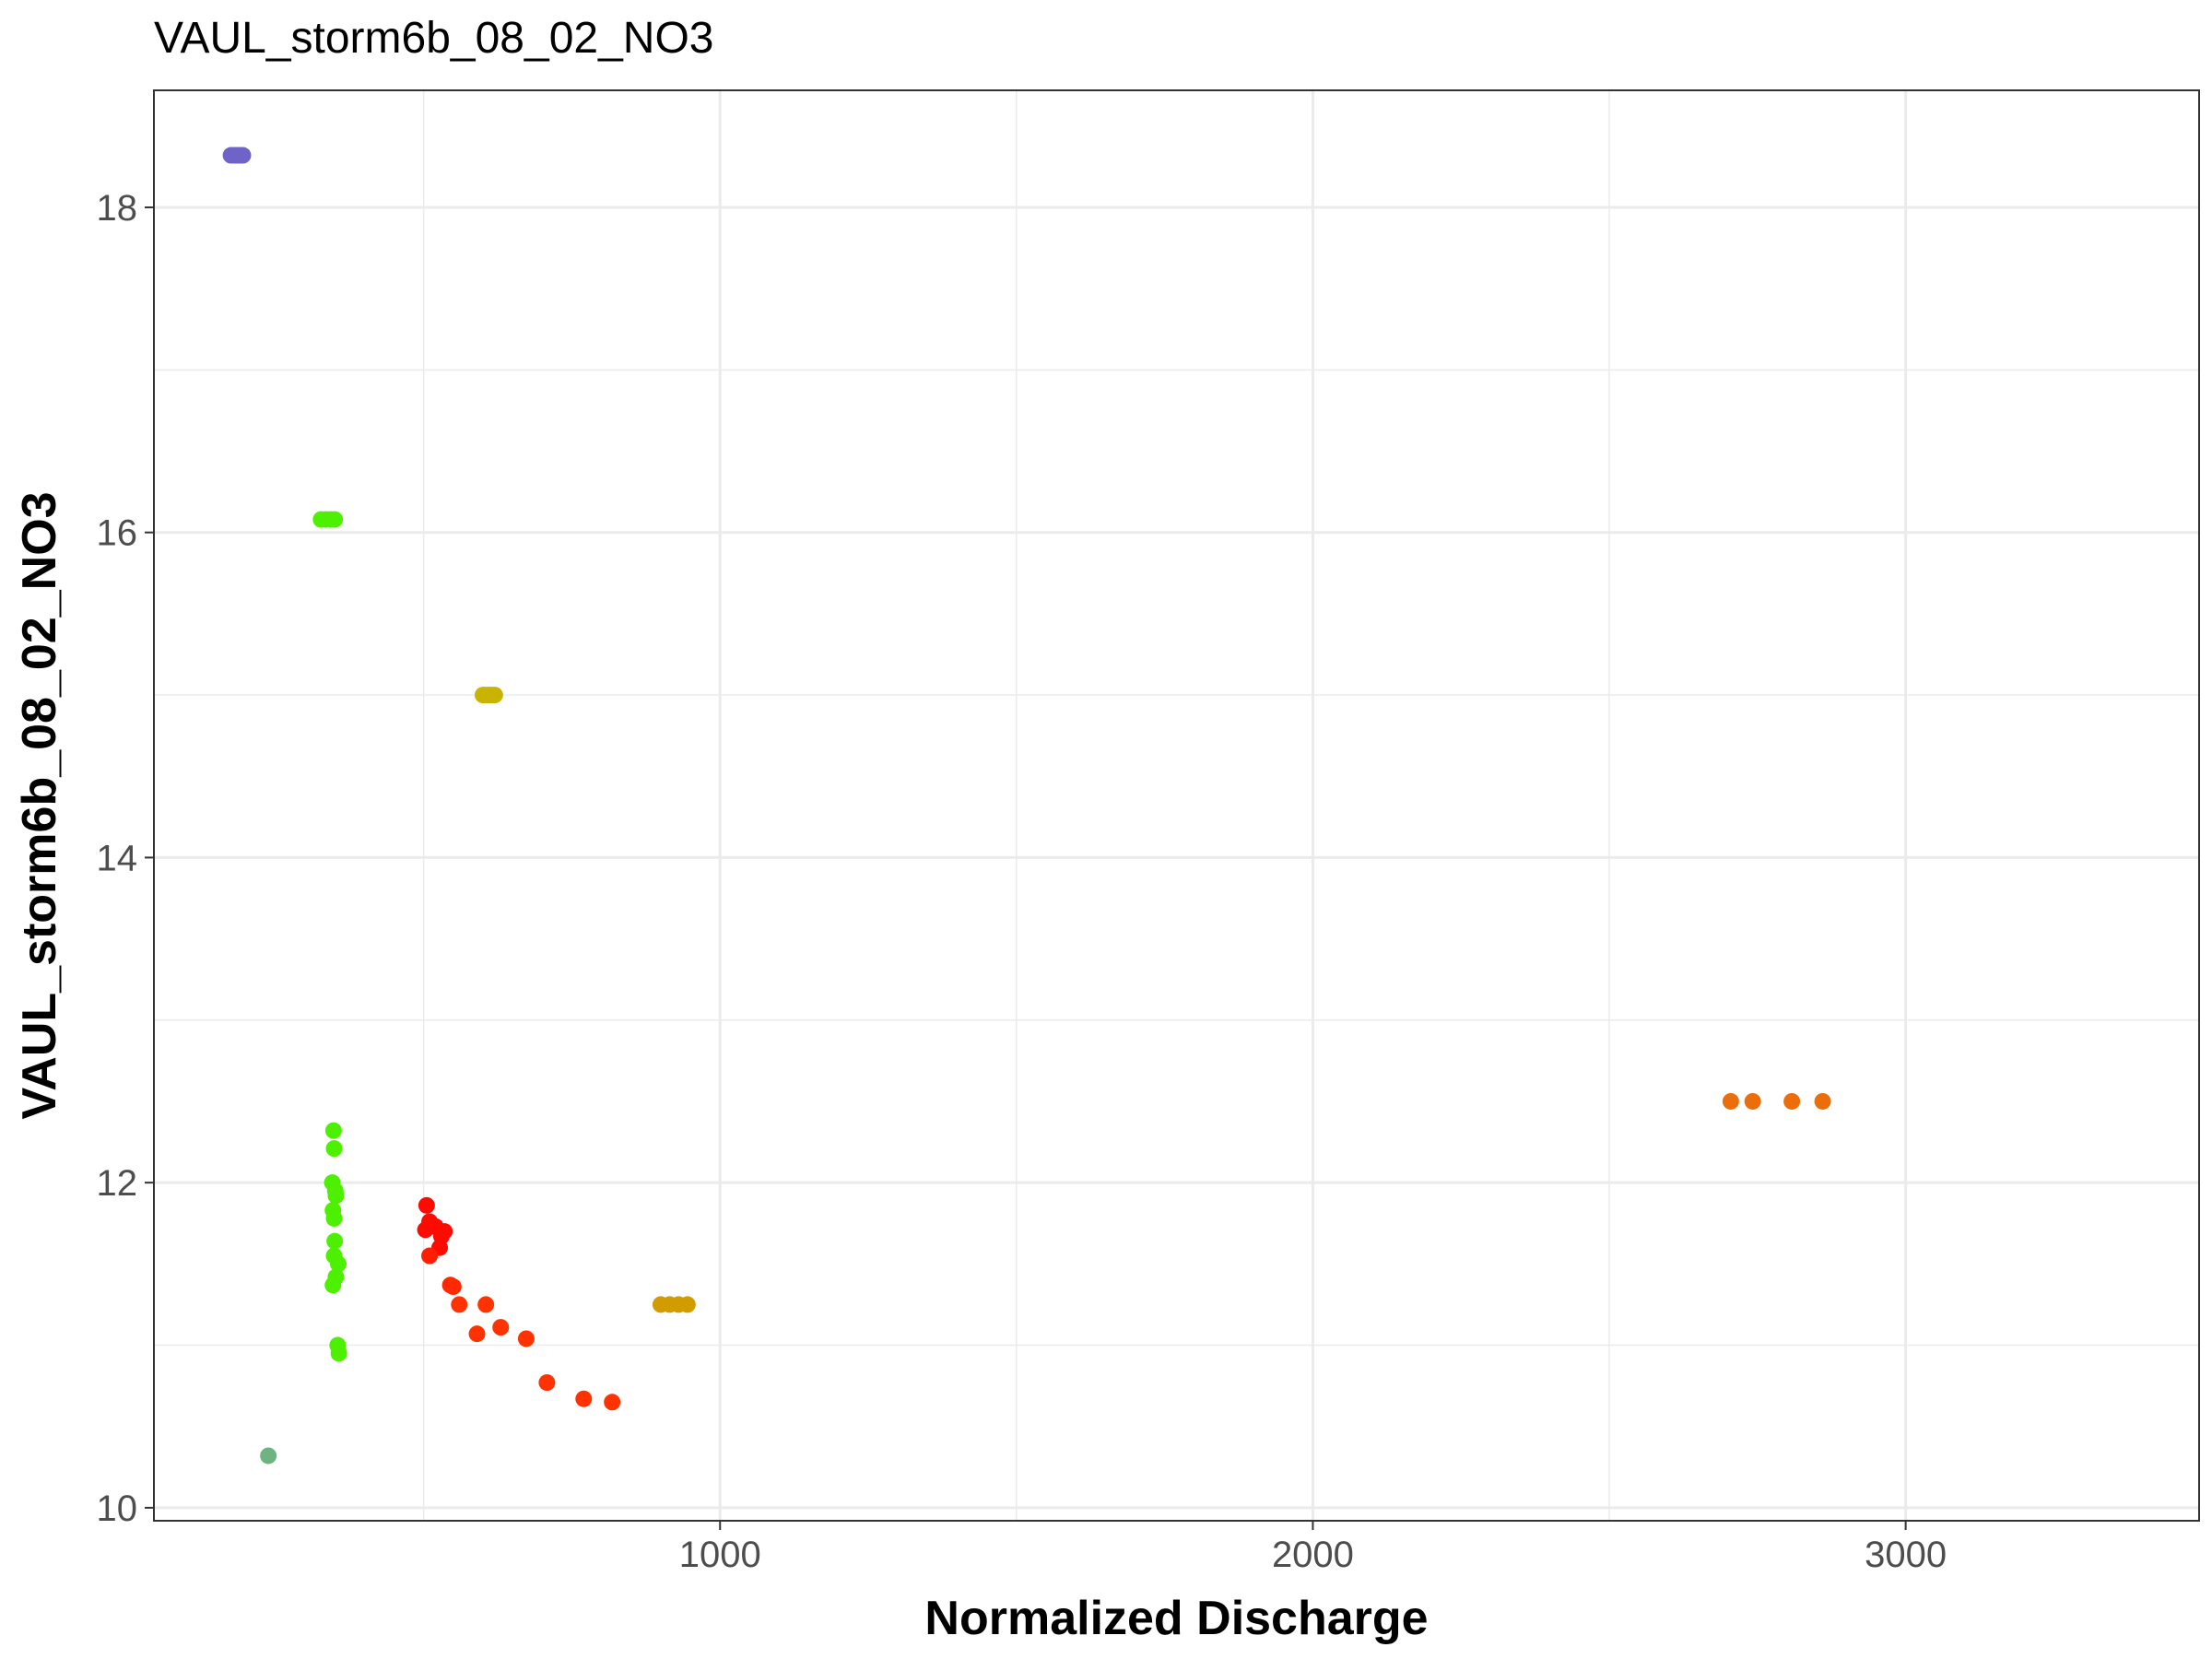 Image resolution: width=2212 pixels, height=1659 pixels. I want to click on y-tick-label: 14, so click(117, 858).